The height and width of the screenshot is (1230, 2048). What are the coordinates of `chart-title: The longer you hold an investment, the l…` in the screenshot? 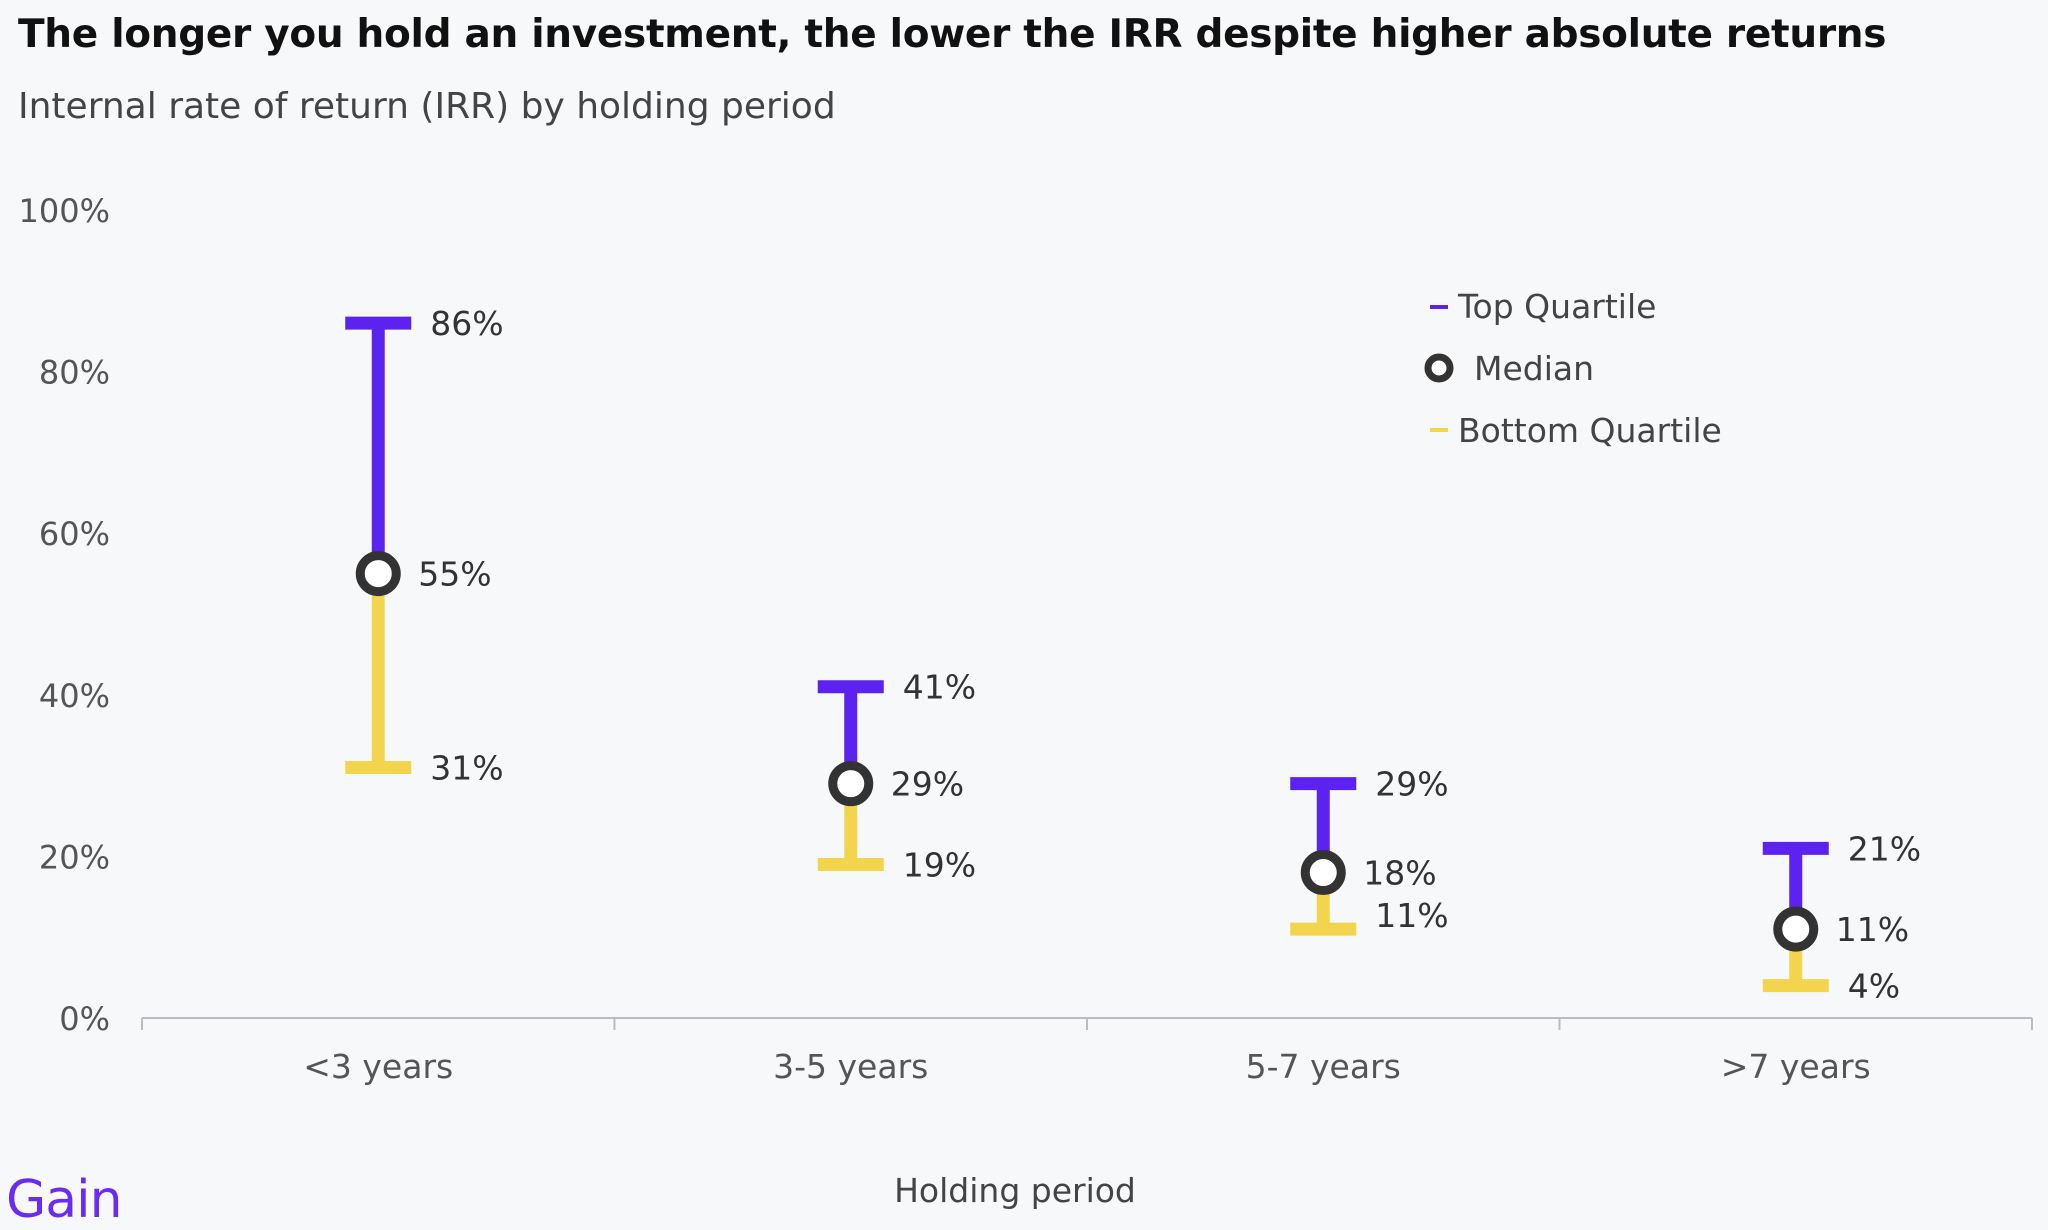 It's located at (952, 34).